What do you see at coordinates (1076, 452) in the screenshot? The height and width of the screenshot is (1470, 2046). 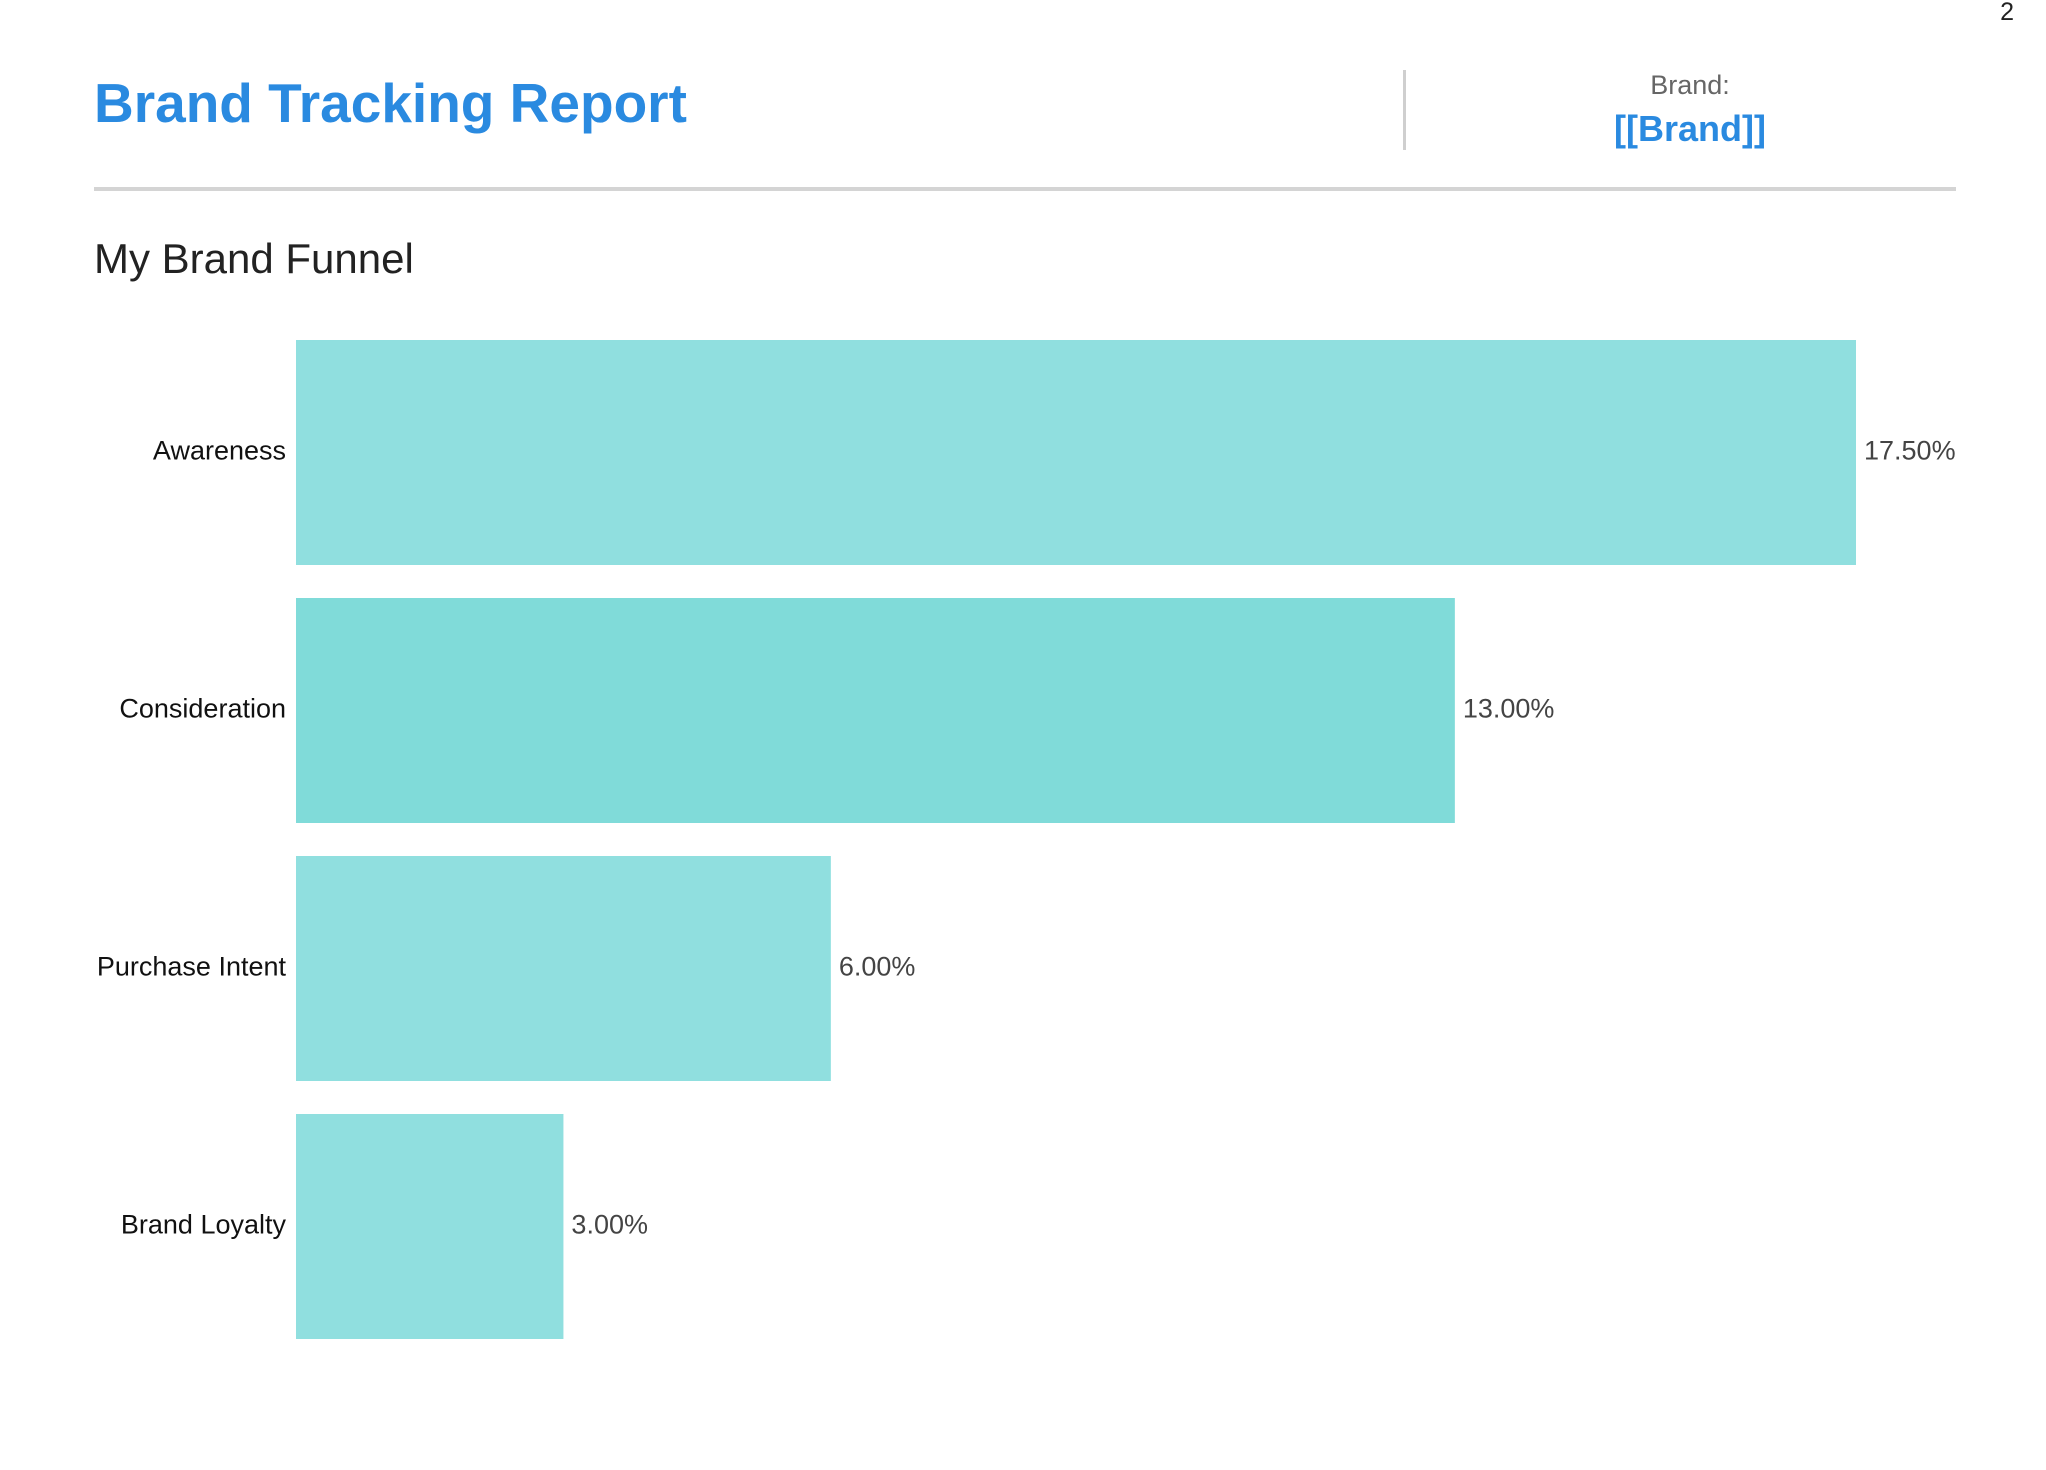 I see `bar-awareness` at bounding box center [1076, 452].